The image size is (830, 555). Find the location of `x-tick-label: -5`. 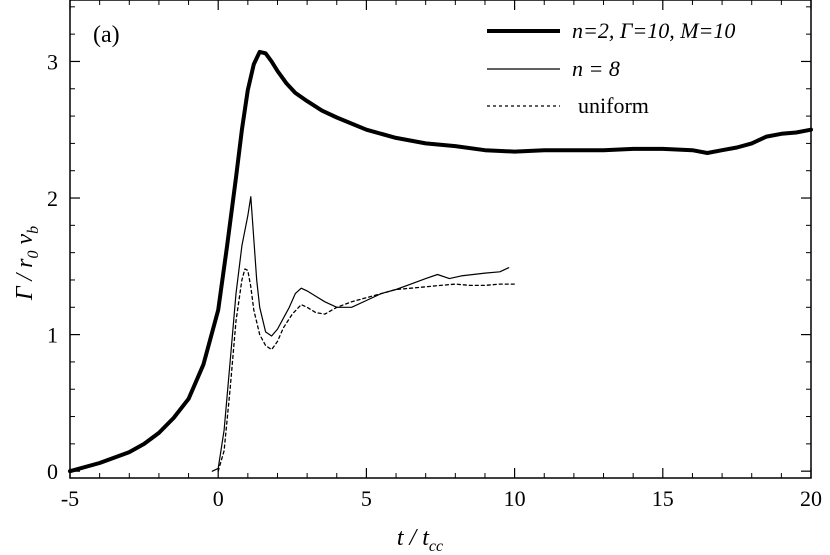

x-tick-label: -5 is located at coordinates (70, 498).